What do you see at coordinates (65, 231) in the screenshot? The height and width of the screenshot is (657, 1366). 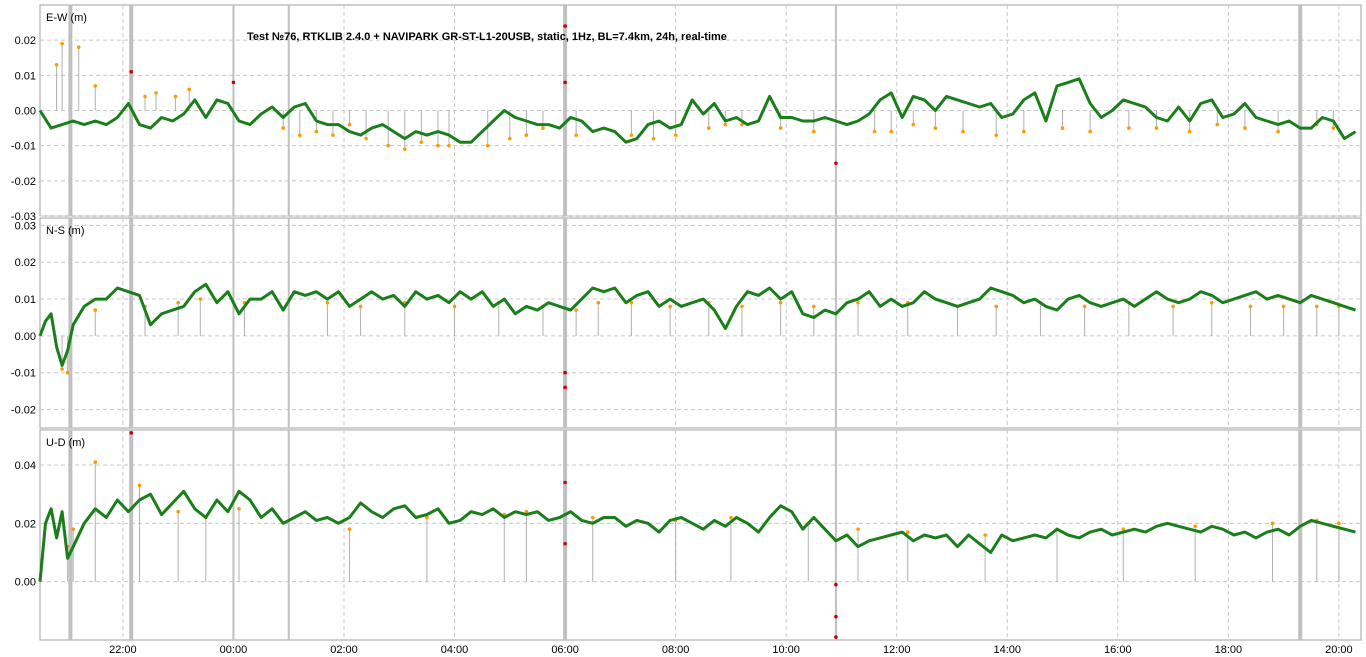 I see `panel-label: N-S (m)` at bounding box center [65, 231].